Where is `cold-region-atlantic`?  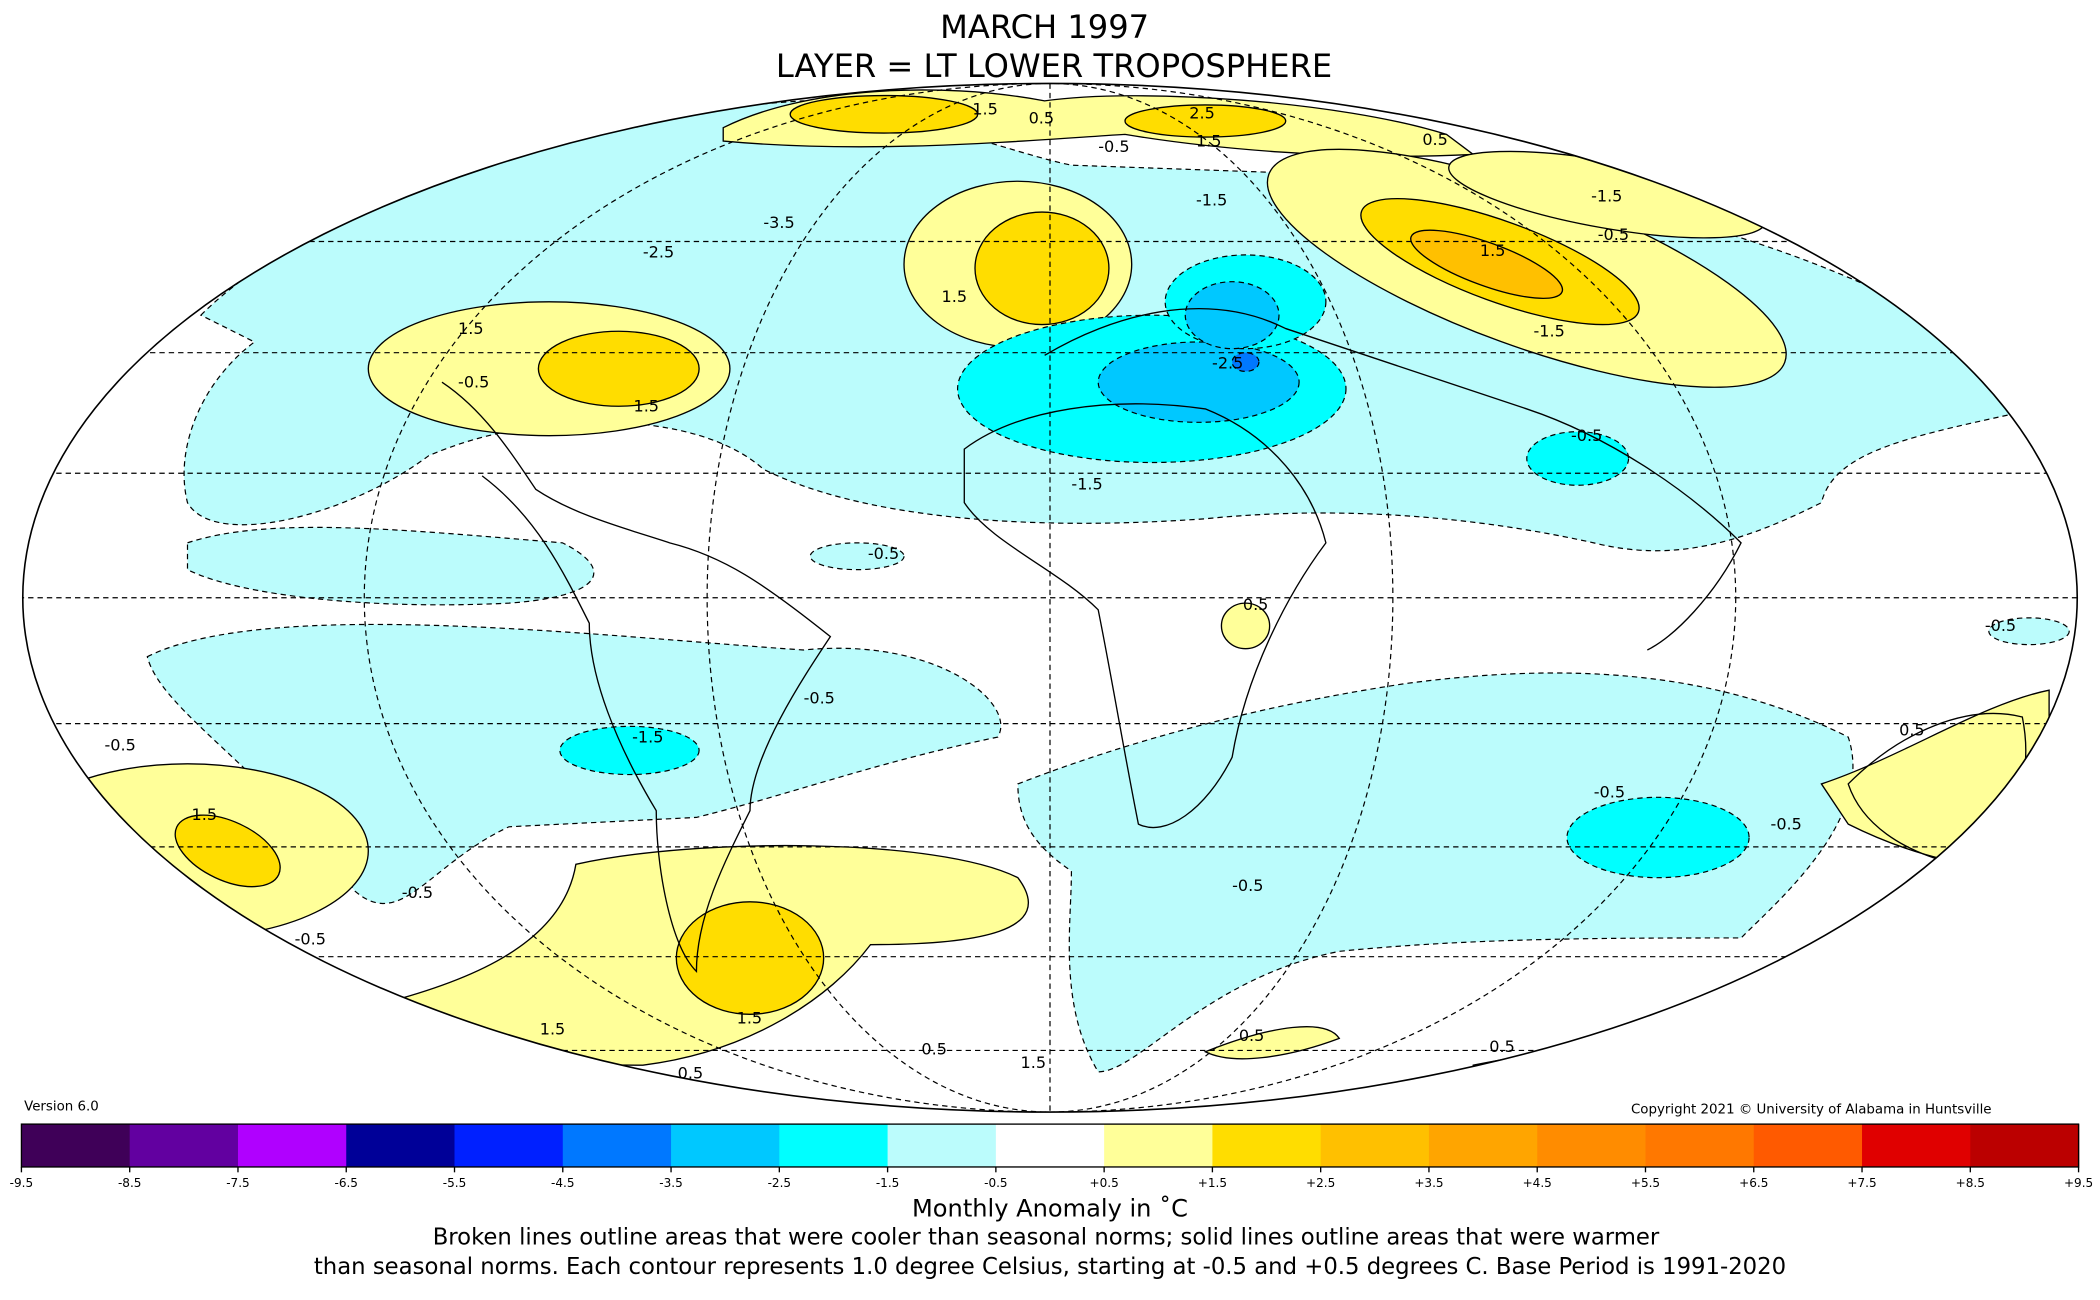
cold-region-atlantic is located at coordinates (857, 556).